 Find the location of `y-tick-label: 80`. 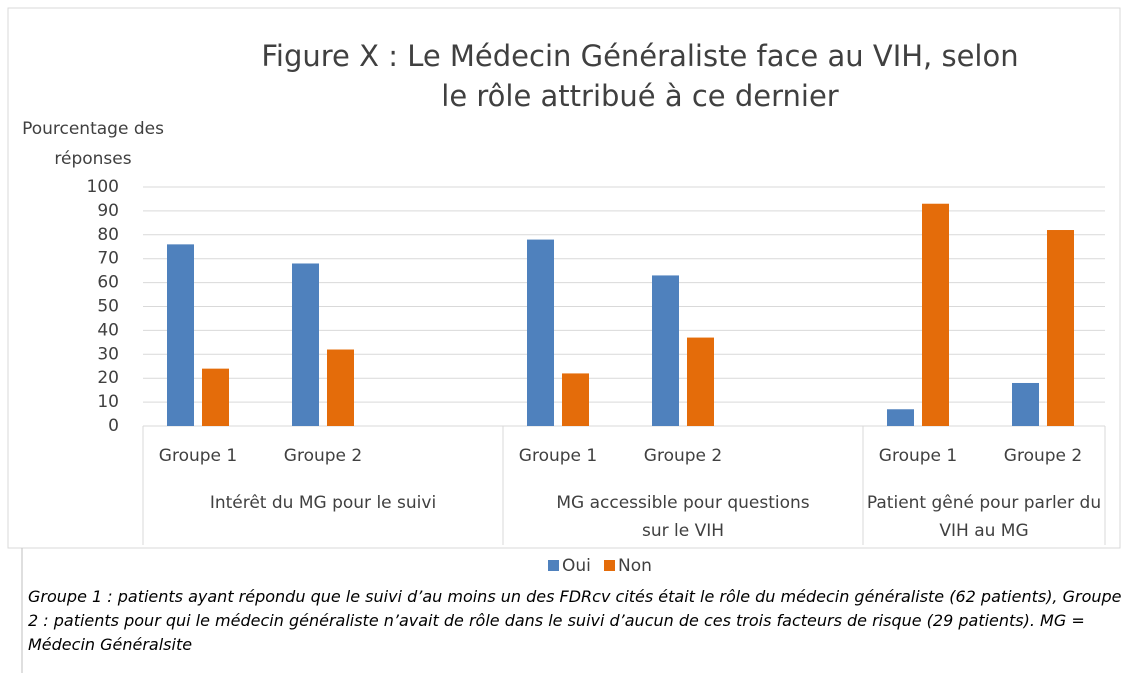

y-tick-label: 80 is located at coordinates (108, 235).